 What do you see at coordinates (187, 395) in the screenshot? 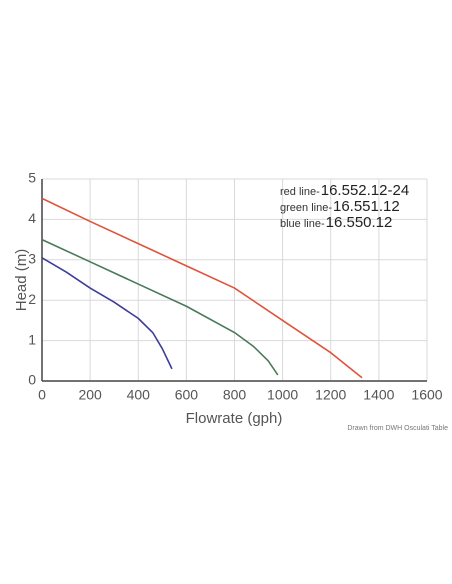
I see `x-tick-label: 600` at bounding box center [187, 395].